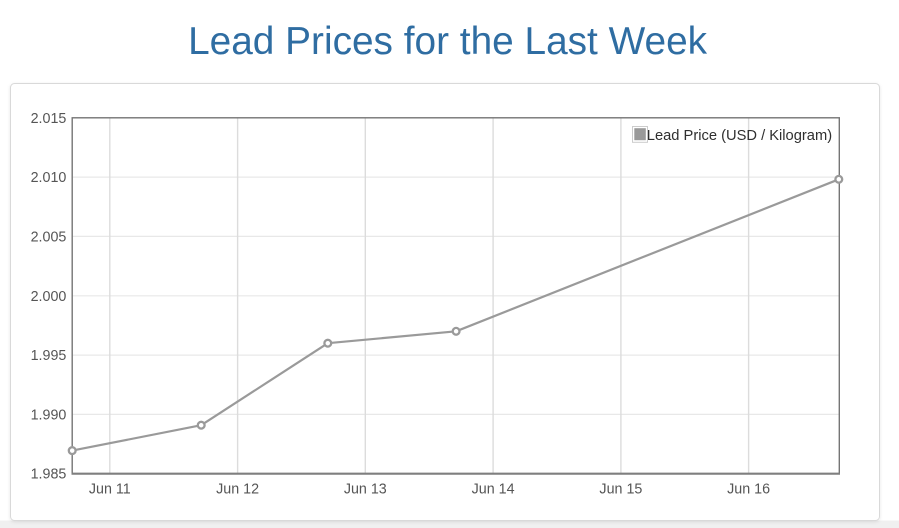  Describe the element at coordinates (620, 489) in the screenshot. I see `svg-text: Jun 15` at that location.